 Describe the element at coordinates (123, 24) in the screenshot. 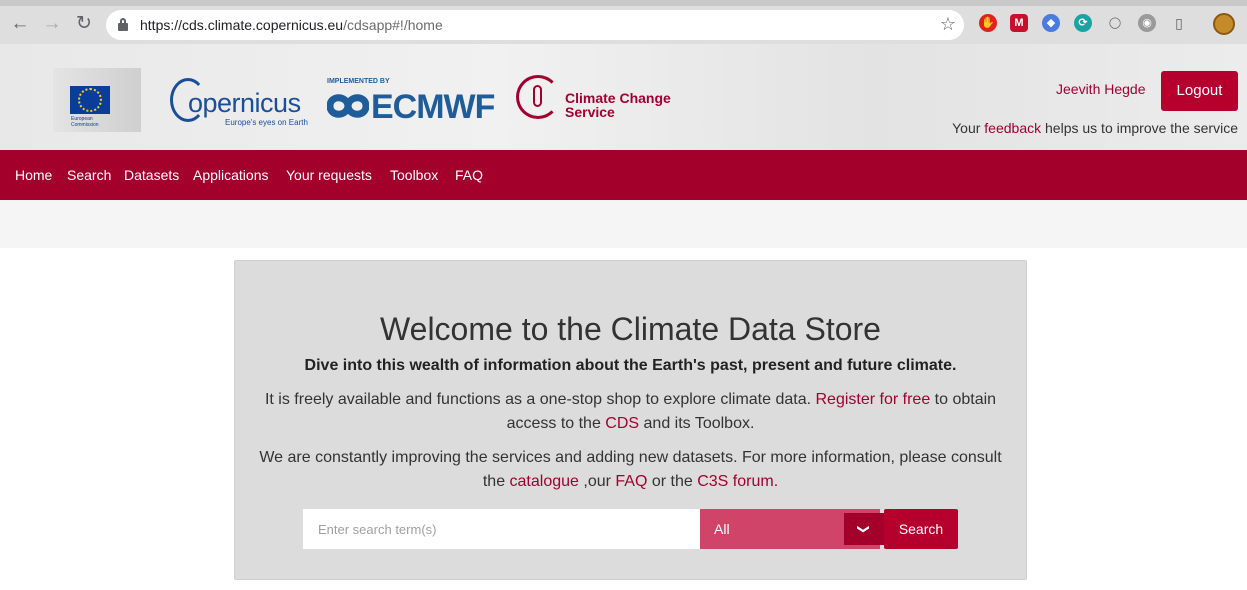

I see `lock-icon` at that location.